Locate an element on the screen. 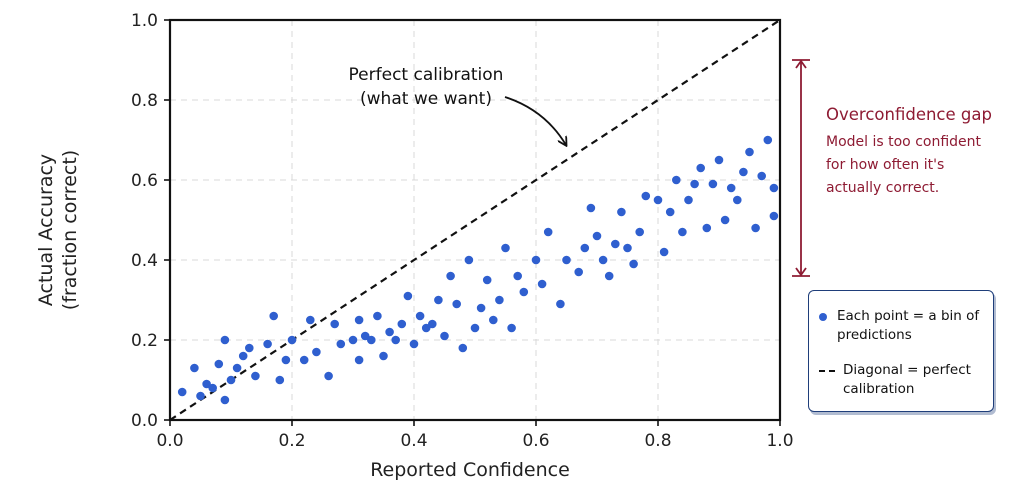 The width and height of the screenshot is (1024, 486). y-tick-label: 0.8 is located at coordinates (144, 101).